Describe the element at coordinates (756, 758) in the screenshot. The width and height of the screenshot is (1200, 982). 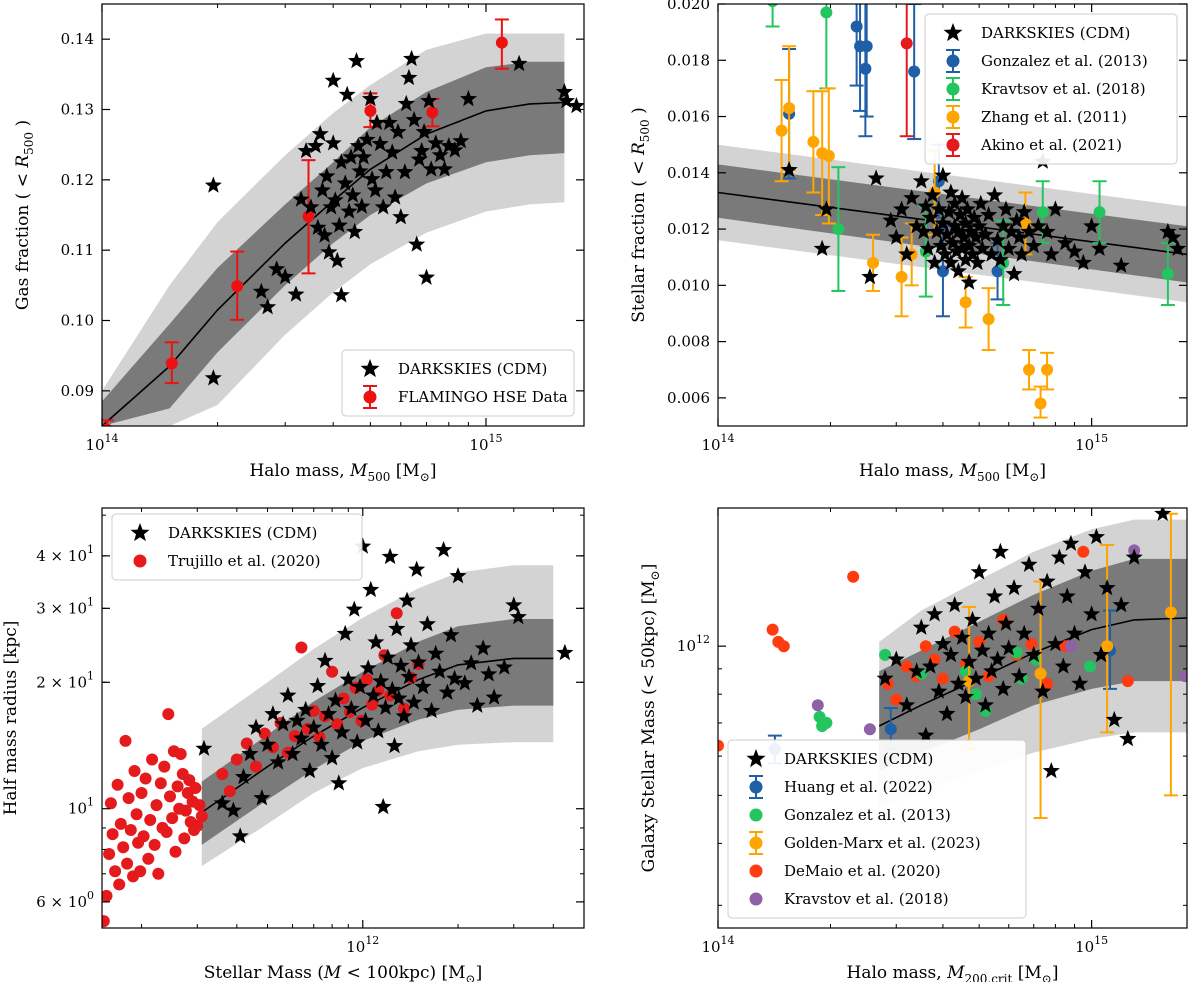
I see `legend-star-marker` at that location.